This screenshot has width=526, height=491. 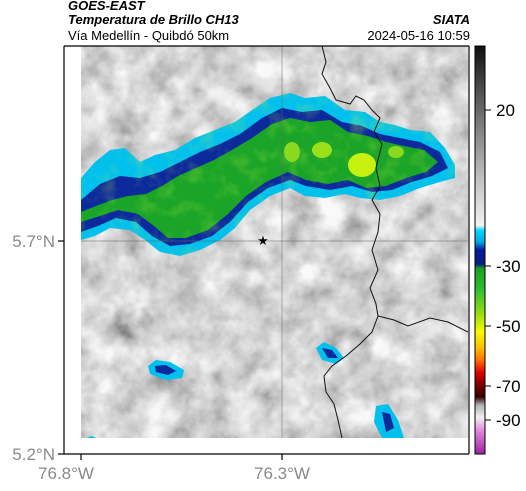 What do you see at coordinates (282, 473) in the screenshot?
I see `lon-tick-label: 76.3°W` at bounding box center [282, 473].